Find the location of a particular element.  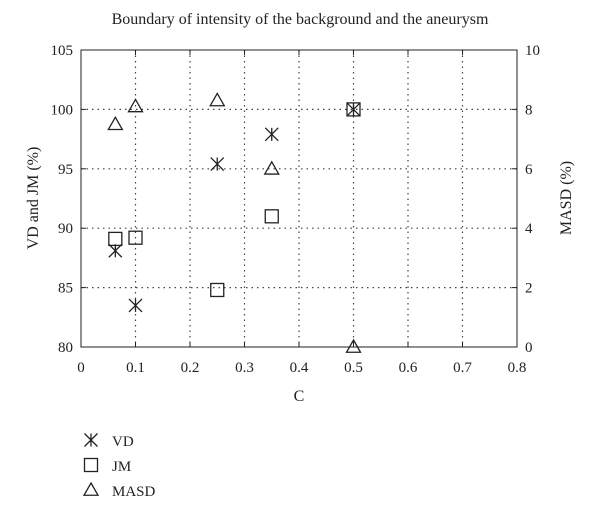

y-tick-label: 105 is located at coordinates (62, 51).